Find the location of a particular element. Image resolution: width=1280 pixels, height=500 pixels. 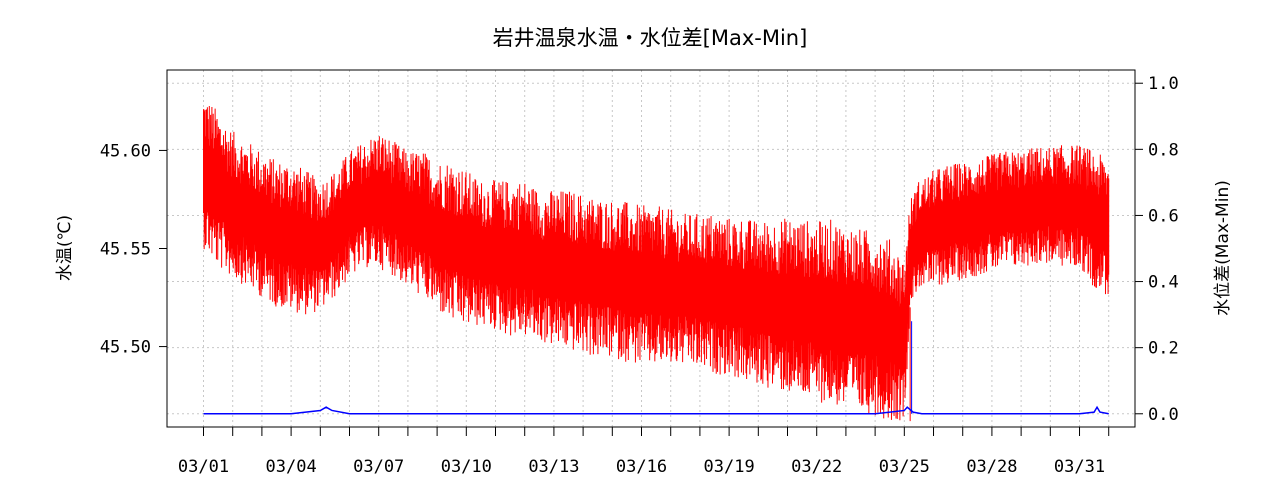

x-tick-label: 03/19 is located at coordinates (729, 467).